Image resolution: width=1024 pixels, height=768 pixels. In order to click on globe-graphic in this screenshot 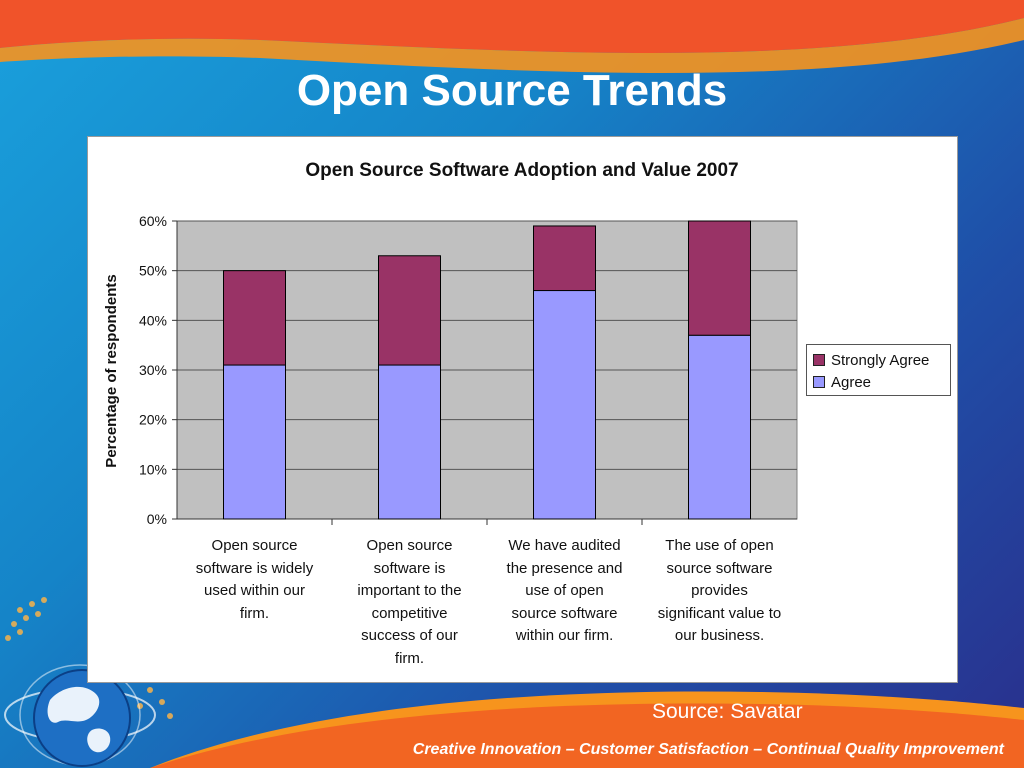, I will do `click(88, 682)`.